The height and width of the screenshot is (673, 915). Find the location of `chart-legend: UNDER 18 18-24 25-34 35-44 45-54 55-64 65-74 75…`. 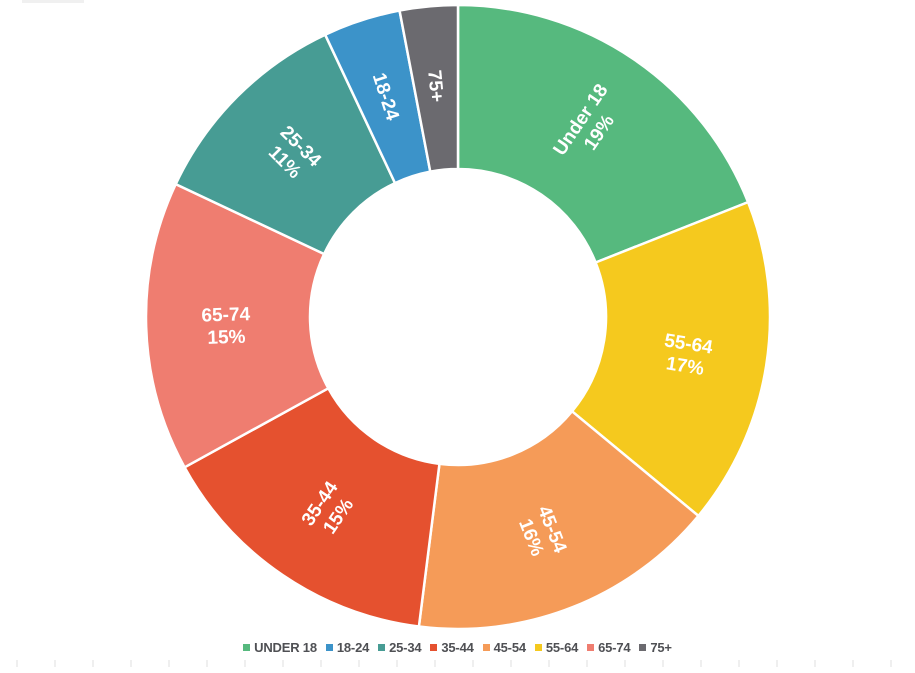

chart-legend: UNDER 18 18-24 25-34 35-44 45-54 55-64 65-74 75… is located at coordinates (457, 647).